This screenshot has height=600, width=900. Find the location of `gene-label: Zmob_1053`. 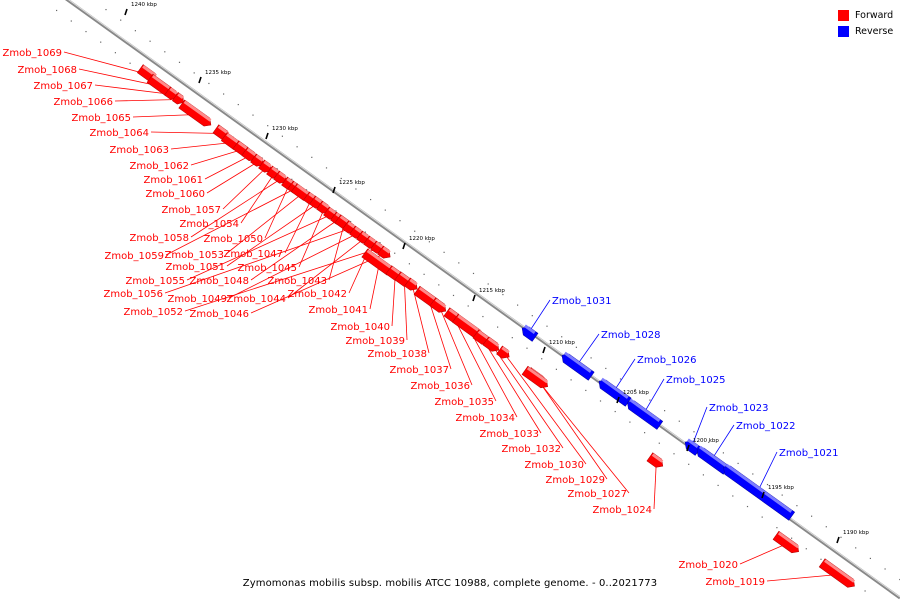

gene-label: Zmob_1053 is located at coordinates (194, 255).